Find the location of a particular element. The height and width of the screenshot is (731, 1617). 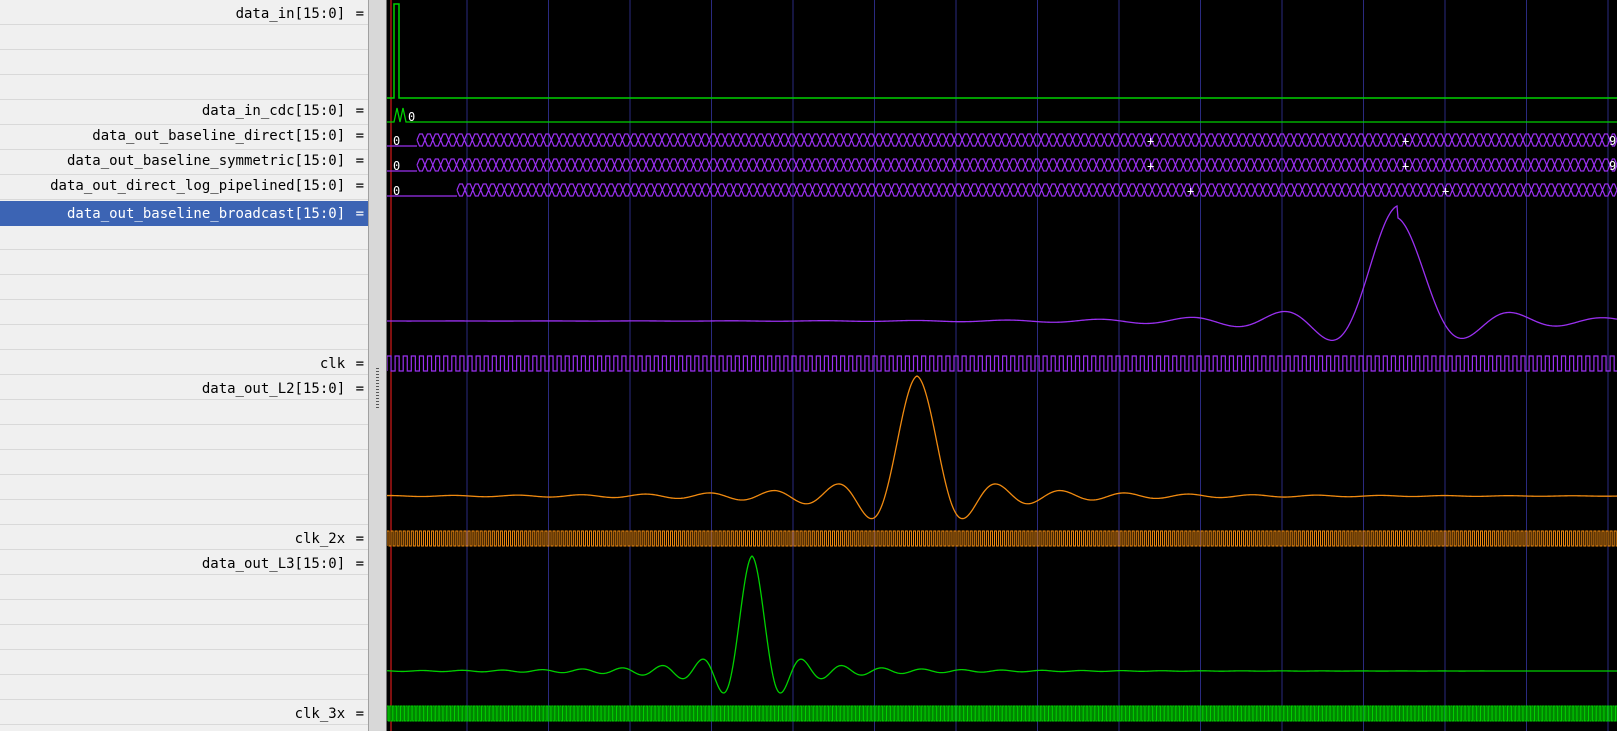

signal-name: data_in[15:0] is located at coordinates (290, 13).